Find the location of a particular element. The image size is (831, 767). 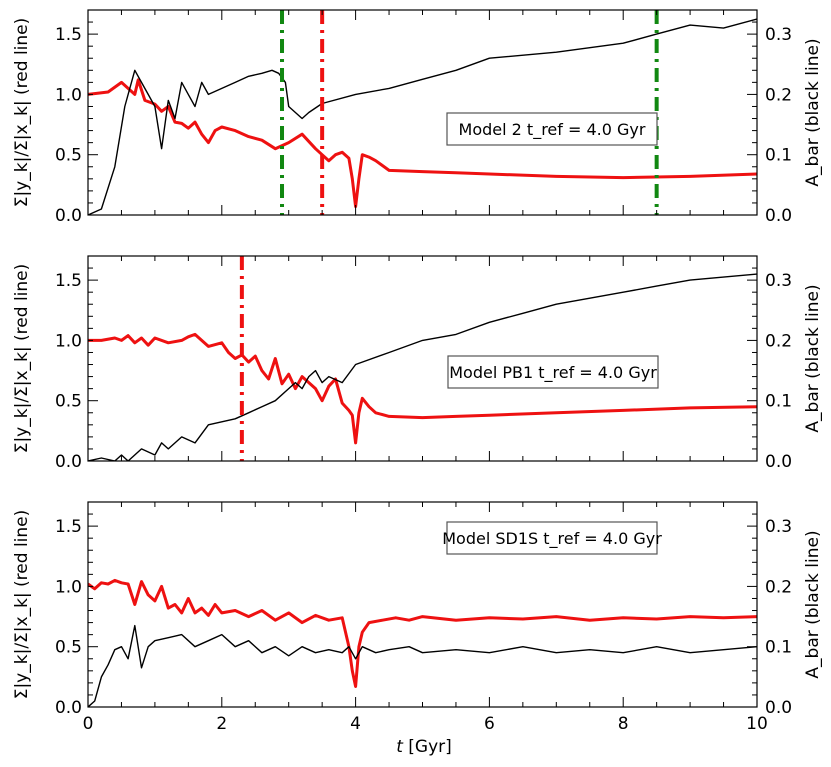

legend-label: Model SD1S t_ref = 4.0 Gyr is located at coordinates (552, 539).